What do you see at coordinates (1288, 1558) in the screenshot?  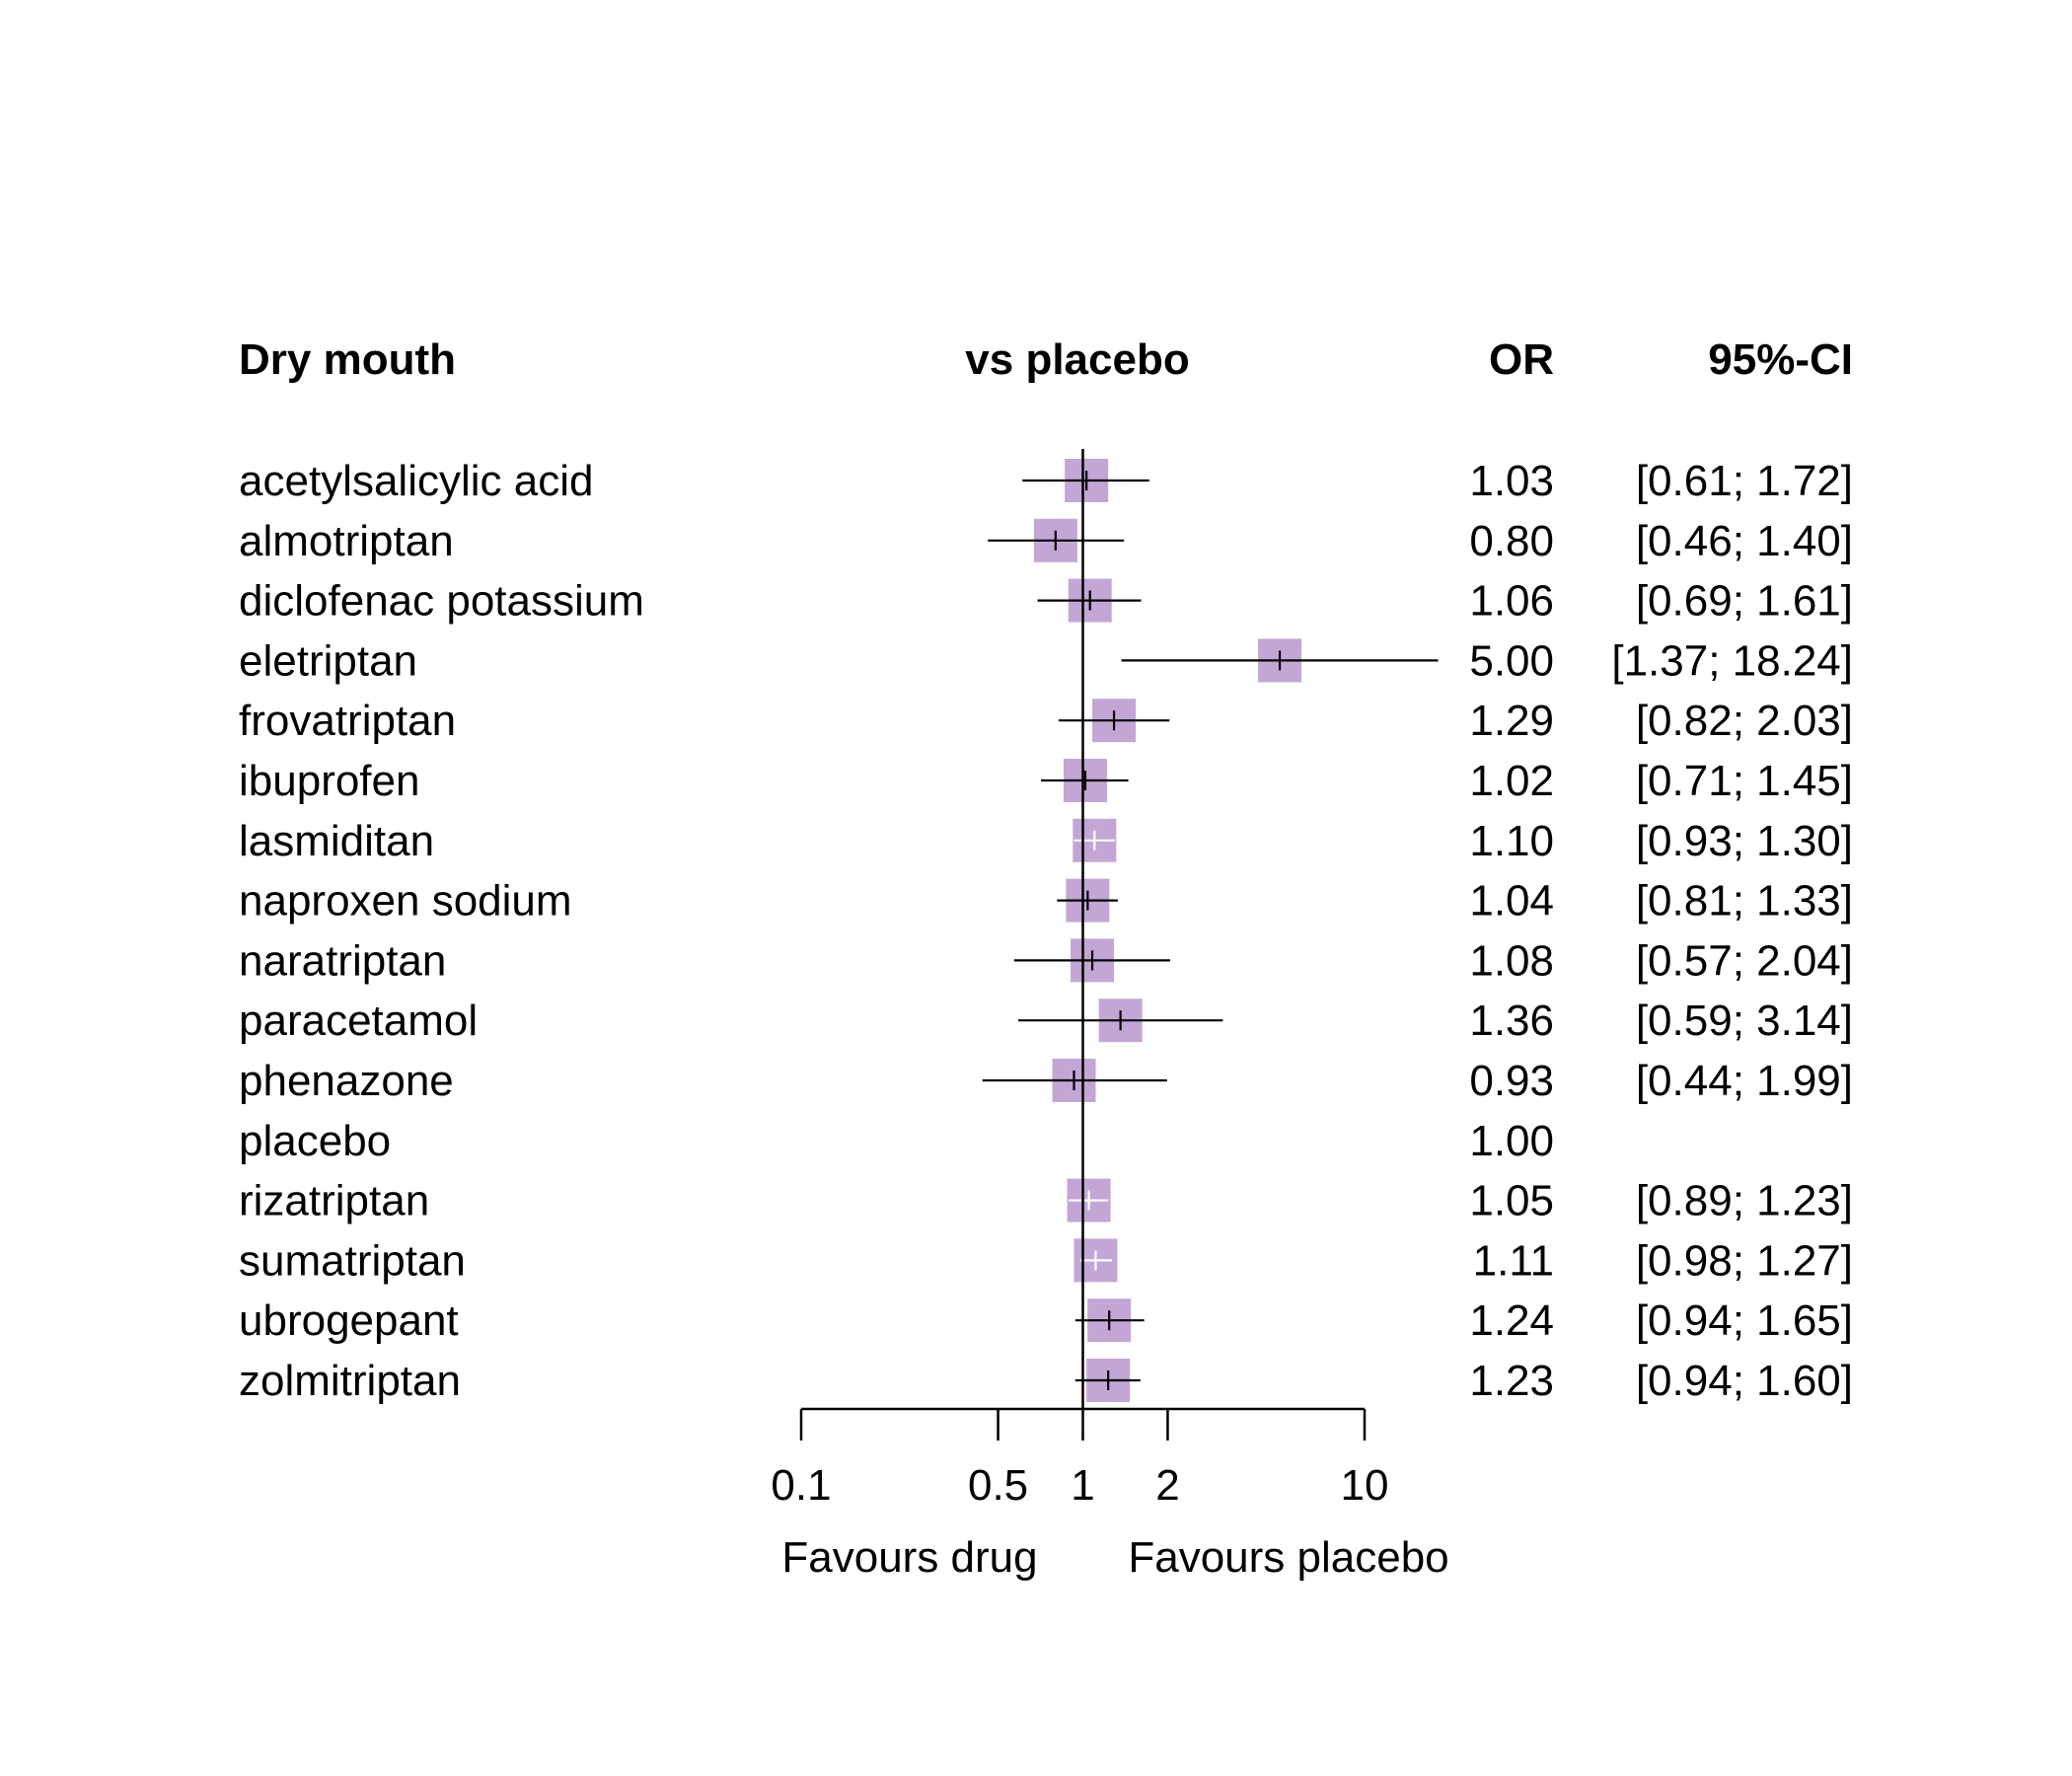 I see `favours-placebo-label: Favours placebo` at bounding box center [1288, 1558].